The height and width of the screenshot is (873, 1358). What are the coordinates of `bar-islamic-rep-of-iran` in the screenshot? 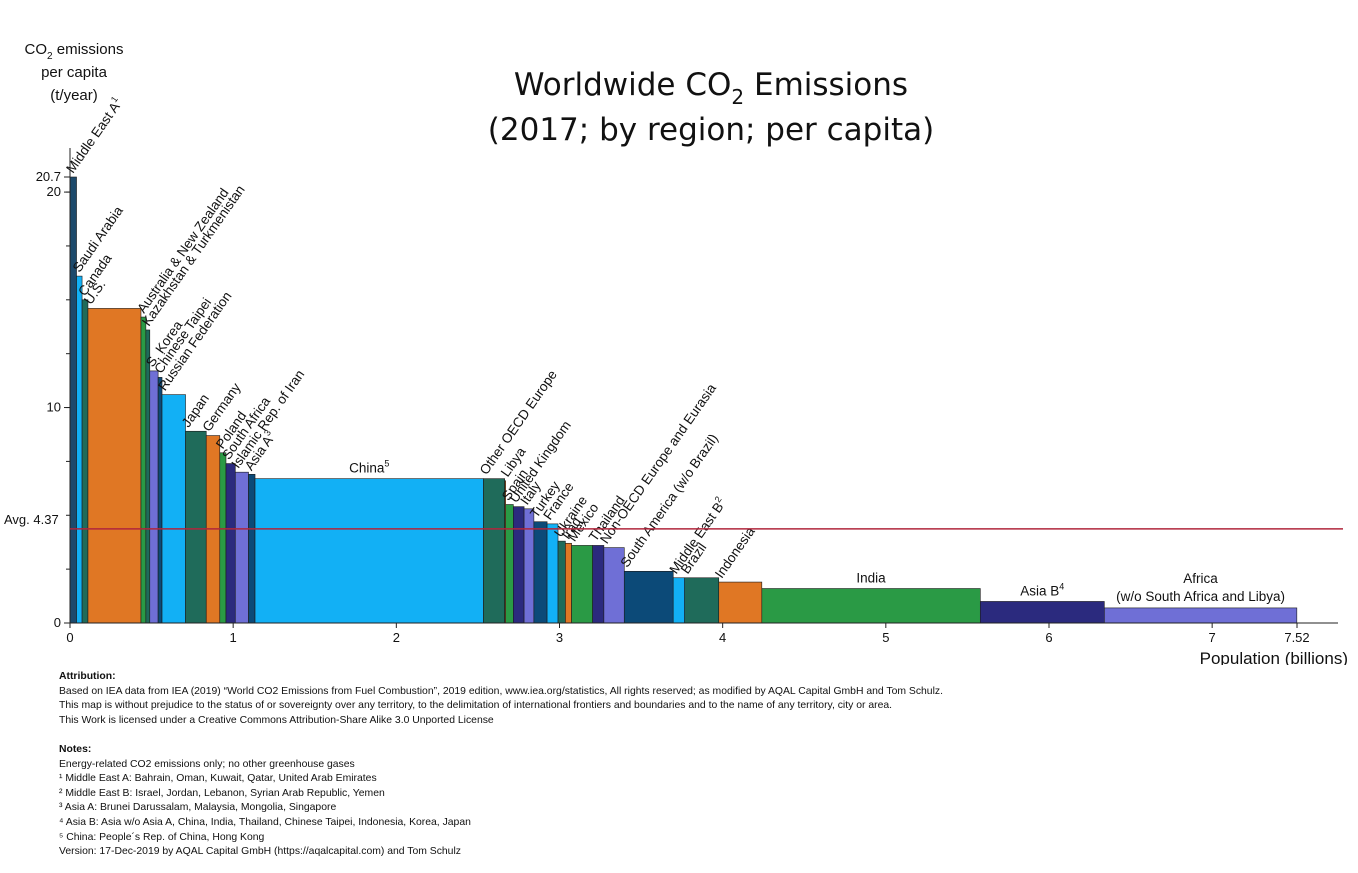 It's located at (241, 547).